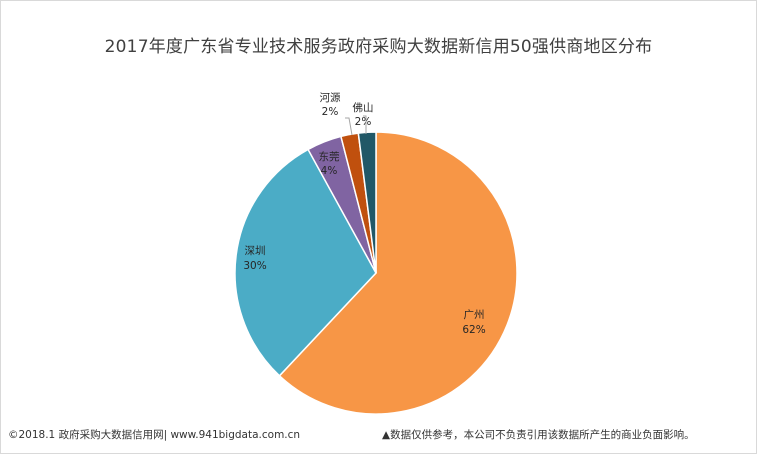 Image resolution: width=757 pixels, height=454 pixels. Describe the element at coordinates (363, 107) in the screenshot. I see `slice-label-name: 佛山` at that location.